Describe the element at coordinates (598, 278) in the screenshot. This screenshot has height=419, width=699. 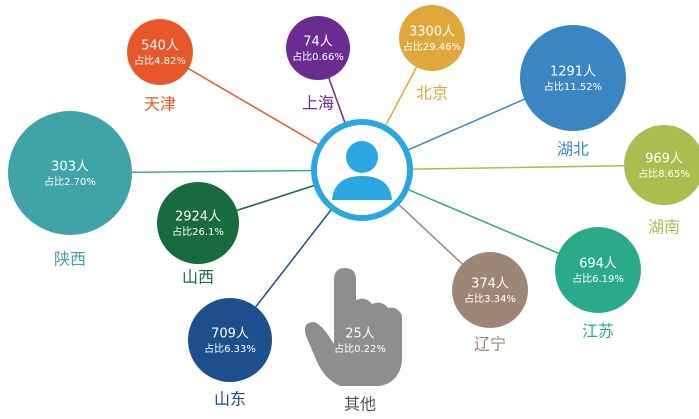
I see `node-share: 占比6.19%` at that location.